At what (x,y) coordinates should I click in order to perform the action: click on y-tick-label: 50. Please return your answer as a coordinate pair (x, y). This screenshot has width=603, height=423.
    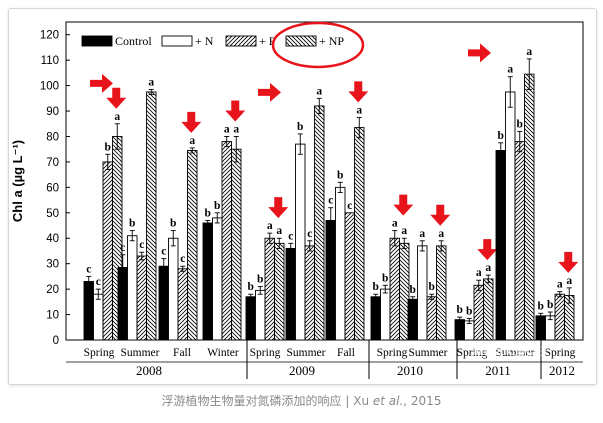
    Looking at the image, I should click on (52, 214).